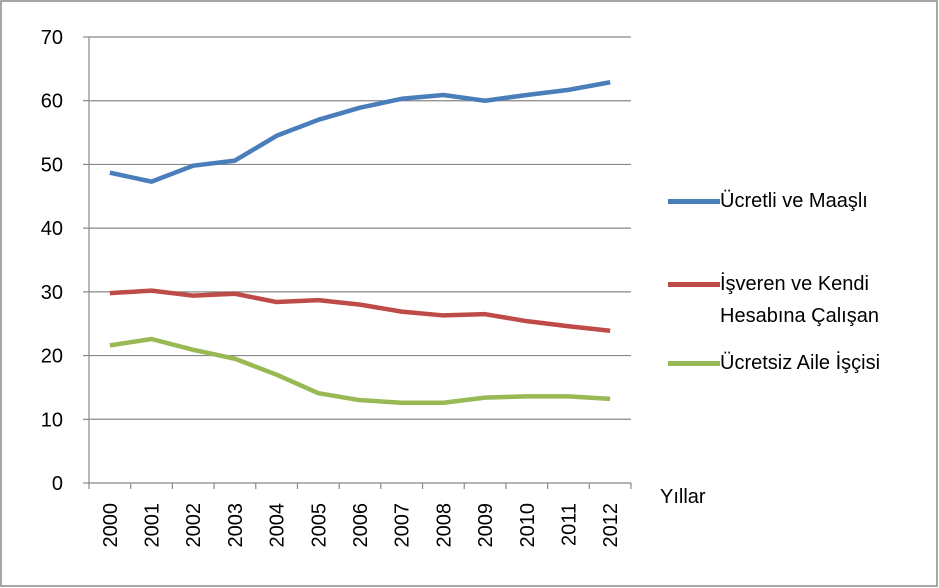 Image resolution: width=939 pixels, height=588 pixels. Describe the element at coordinates (236, 525) in the screenshot. I see `x-tick-label: 2003` at that location.